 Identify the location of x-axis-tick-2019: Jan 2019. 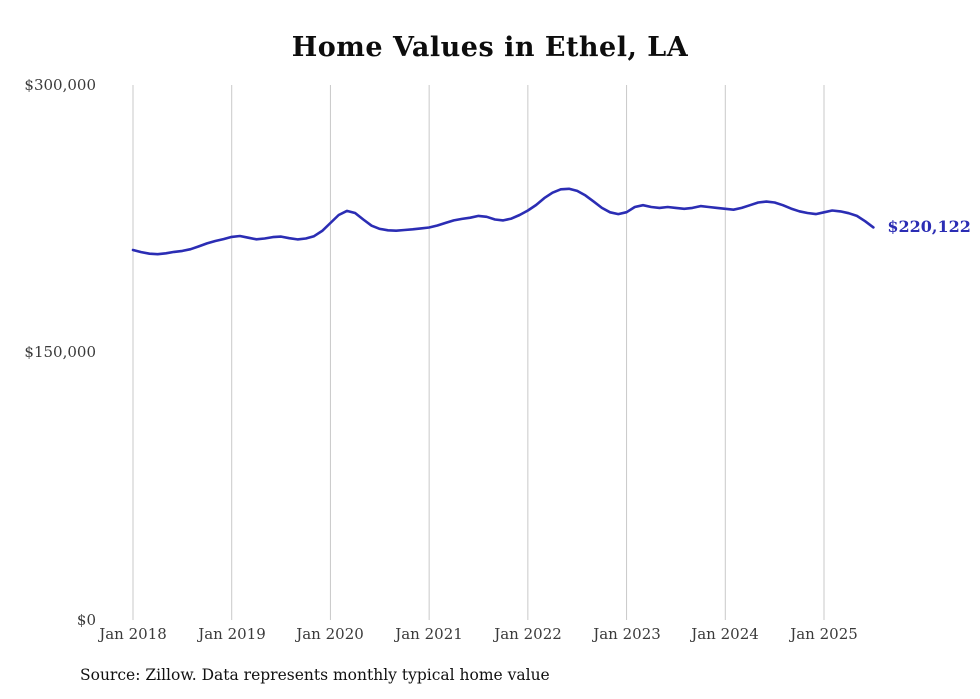
(232, 634).